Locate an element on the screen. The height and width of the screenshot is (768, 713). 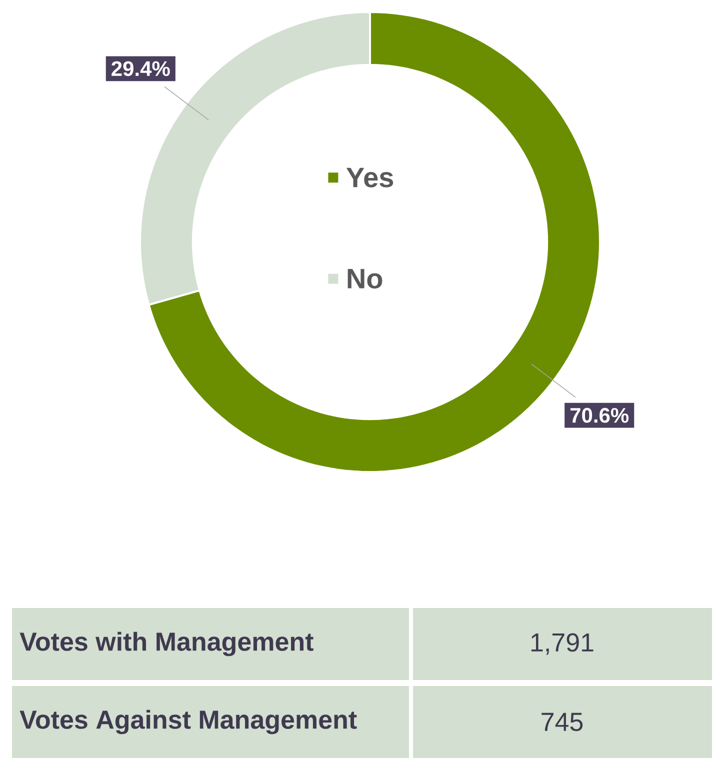
legend-label: Yes is located at coordinates (370, 178).